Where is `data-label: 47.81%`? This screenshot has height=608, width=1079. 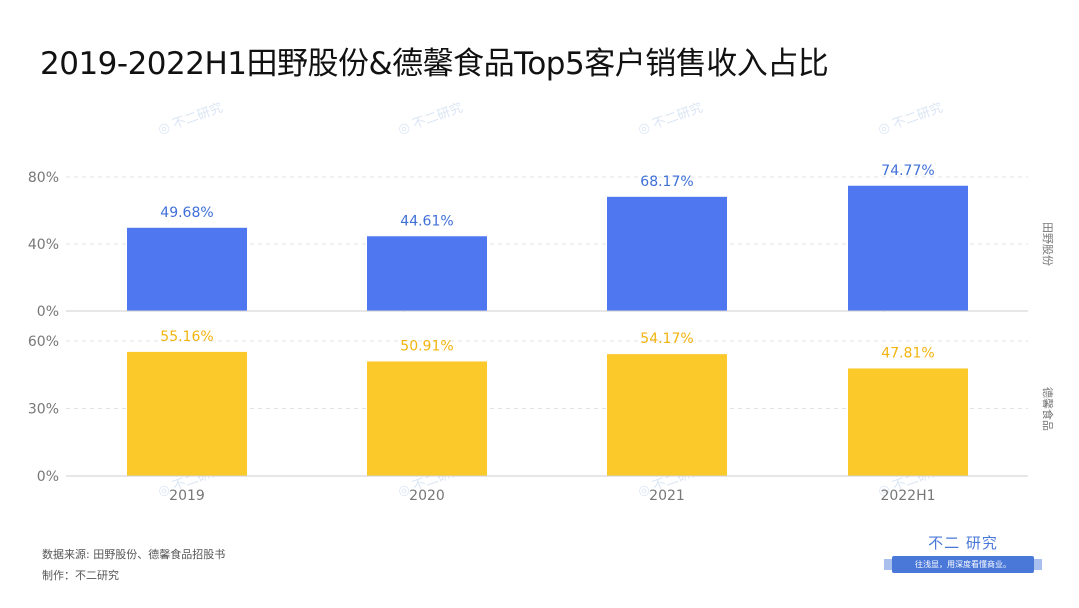
data-label: 47.81% is located at coordinates (907, 353).